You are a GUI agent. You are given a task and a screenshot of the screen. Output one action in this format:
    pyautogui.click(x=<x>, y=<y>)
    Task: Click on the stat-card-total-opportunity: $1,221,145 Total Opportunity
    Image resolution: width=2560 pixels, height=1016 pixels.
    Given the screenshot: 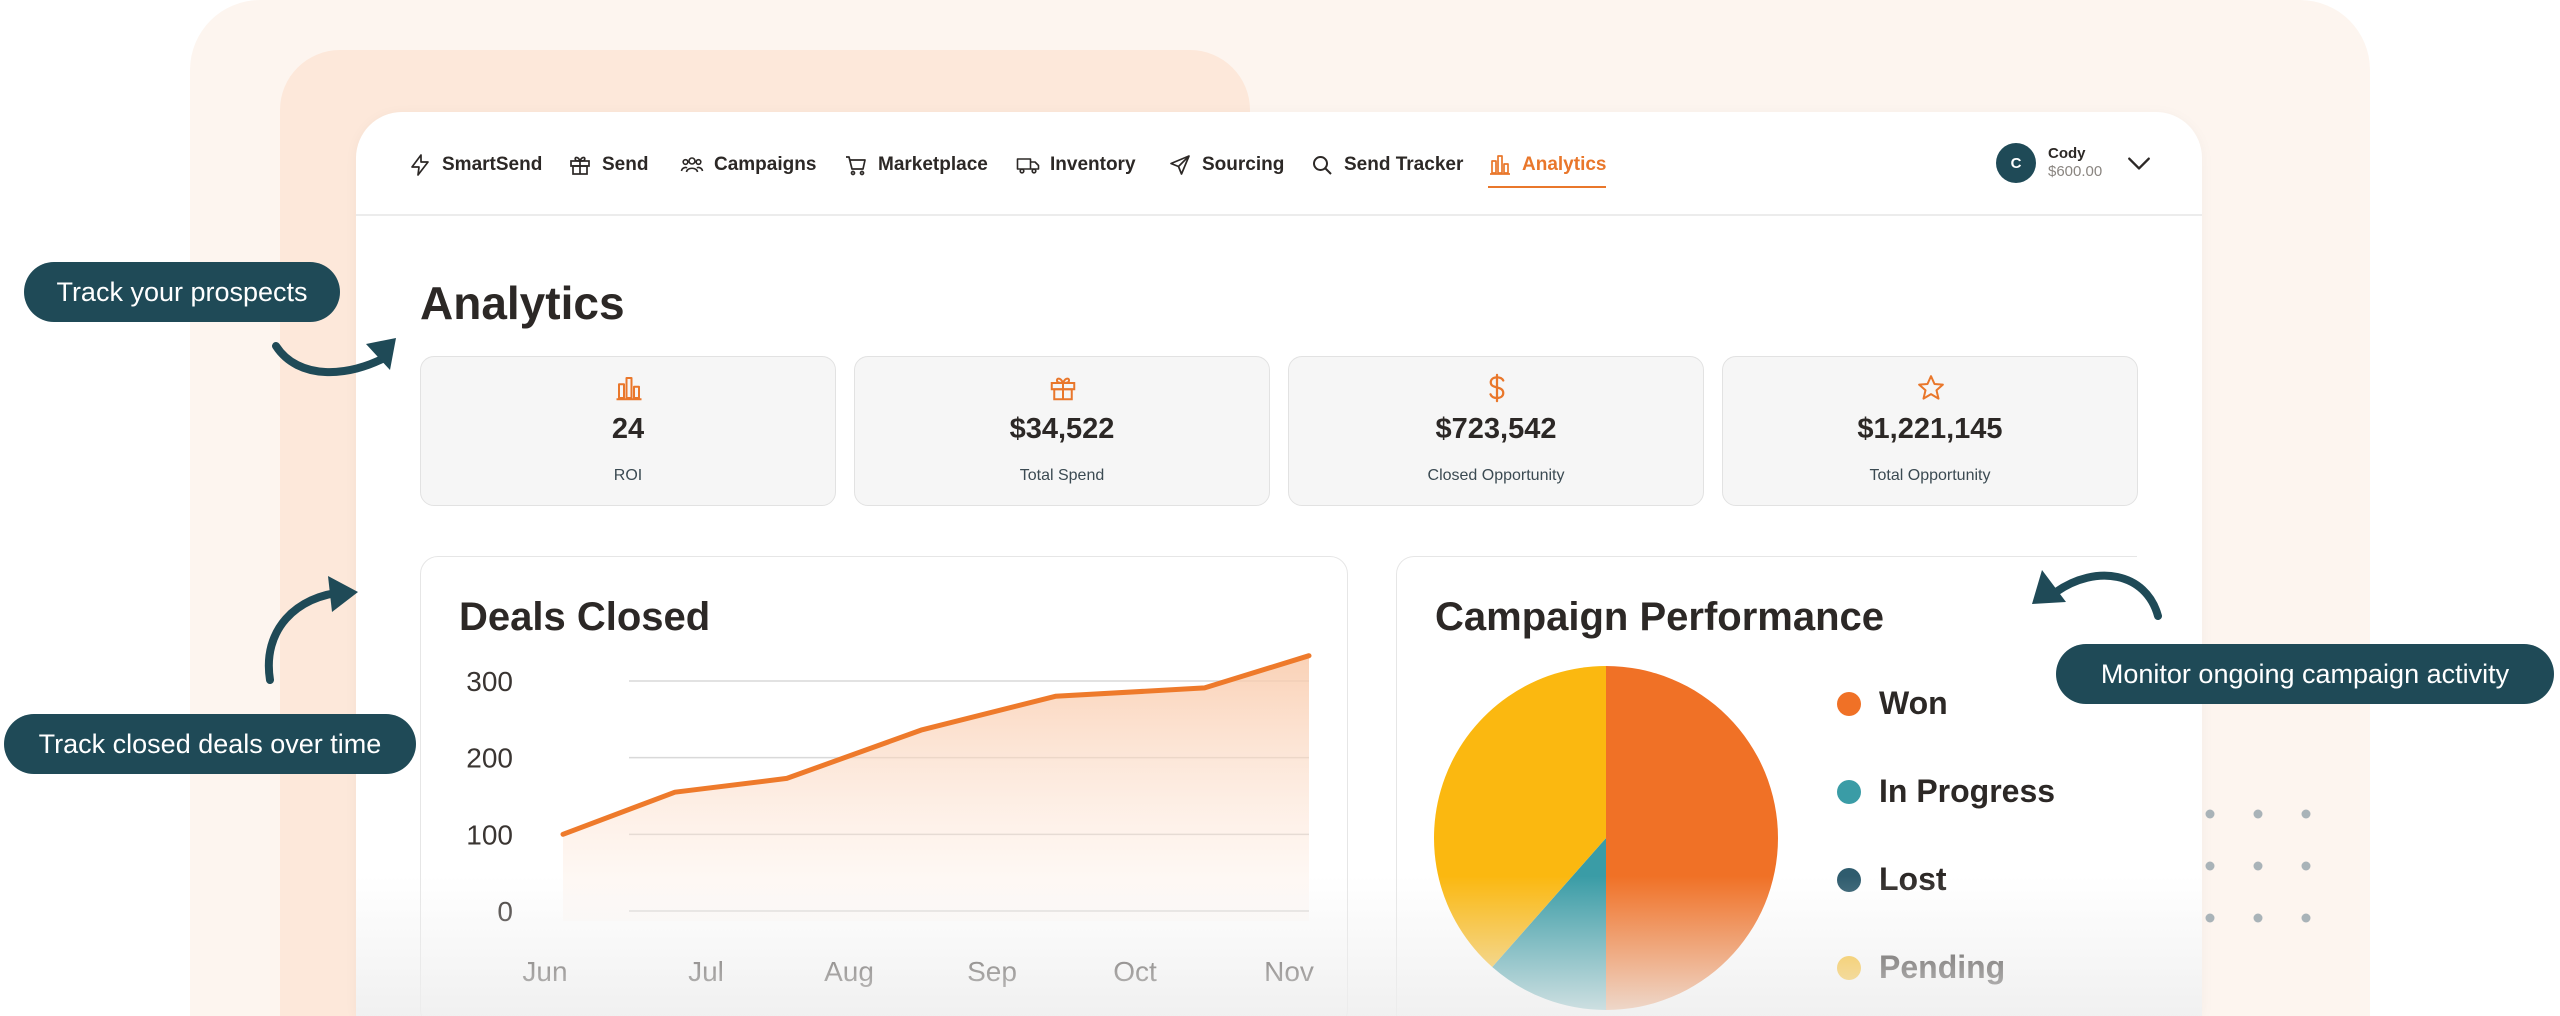 What is the action you would take?
    pyautogui.click(x=1930, y=431)
    